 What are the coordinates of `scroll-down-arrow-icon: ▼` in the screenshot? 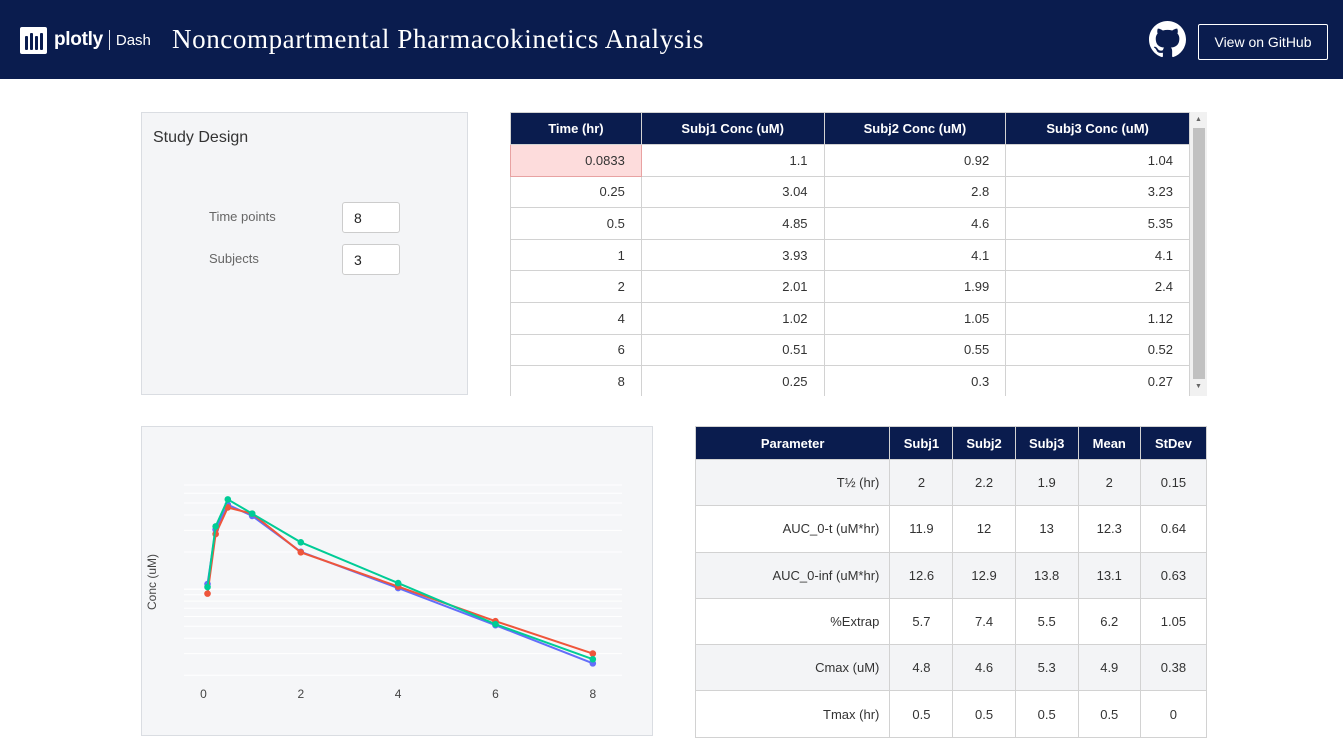 It's located at (1198, 386).